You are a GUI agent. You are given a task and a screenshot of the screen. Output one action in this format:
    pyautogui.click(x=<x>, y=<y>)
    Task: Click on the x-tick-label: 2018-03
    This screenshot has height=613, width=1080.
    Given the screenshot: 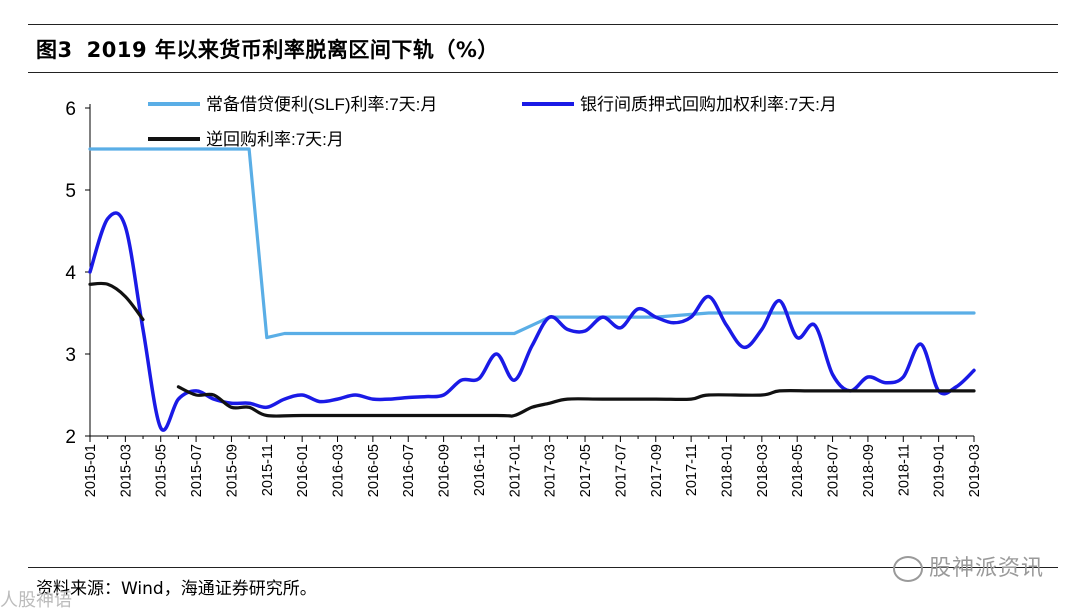 What is the action you would take?
    pyautogui.click(x=763, y=470)
    